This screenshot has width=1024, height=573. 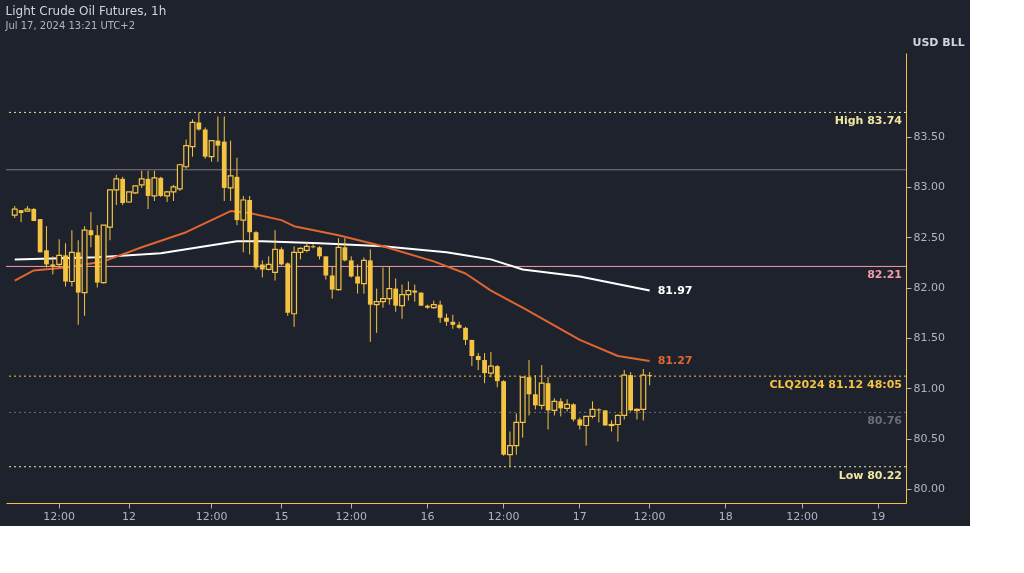 What do you see at coordinates (281, 516) in the screenshot?
I see `x-tick-label: 15` at bounding box center [281, 516].